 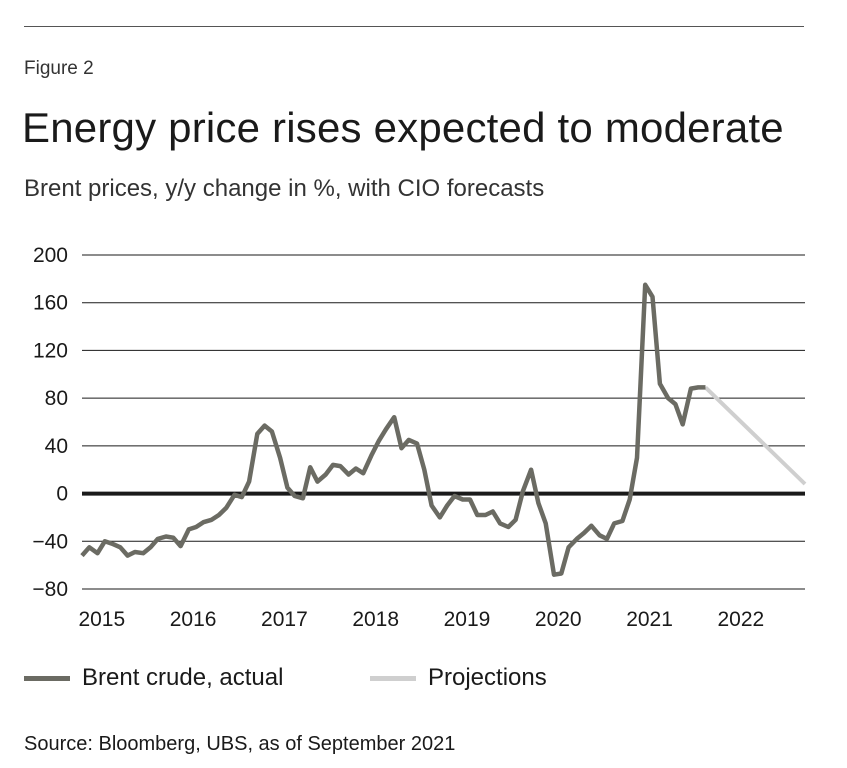 I want to click on legend-swatch-actual, so click(x=47, y=678).